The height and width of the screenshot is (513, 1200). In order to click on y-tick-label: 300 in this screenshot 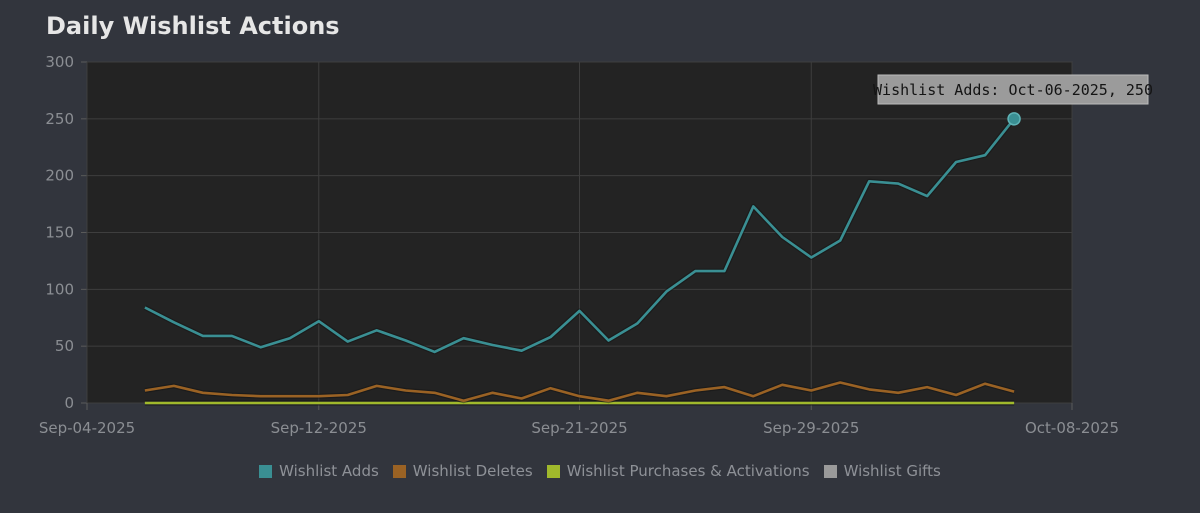, I will do `click(59, 62)`.